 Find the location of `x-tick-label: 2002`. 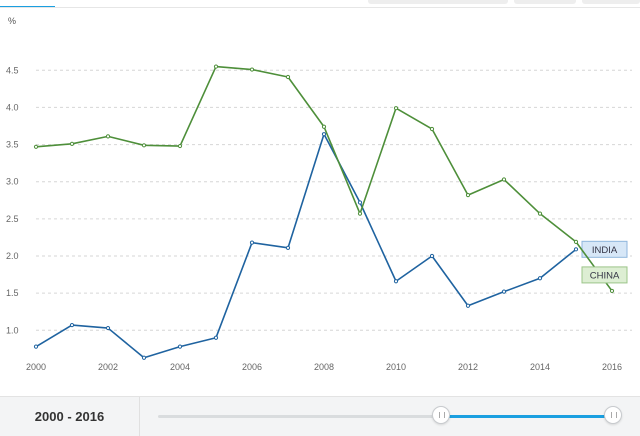

x-tick-label: 2002 is located at coordinates (108, 367).